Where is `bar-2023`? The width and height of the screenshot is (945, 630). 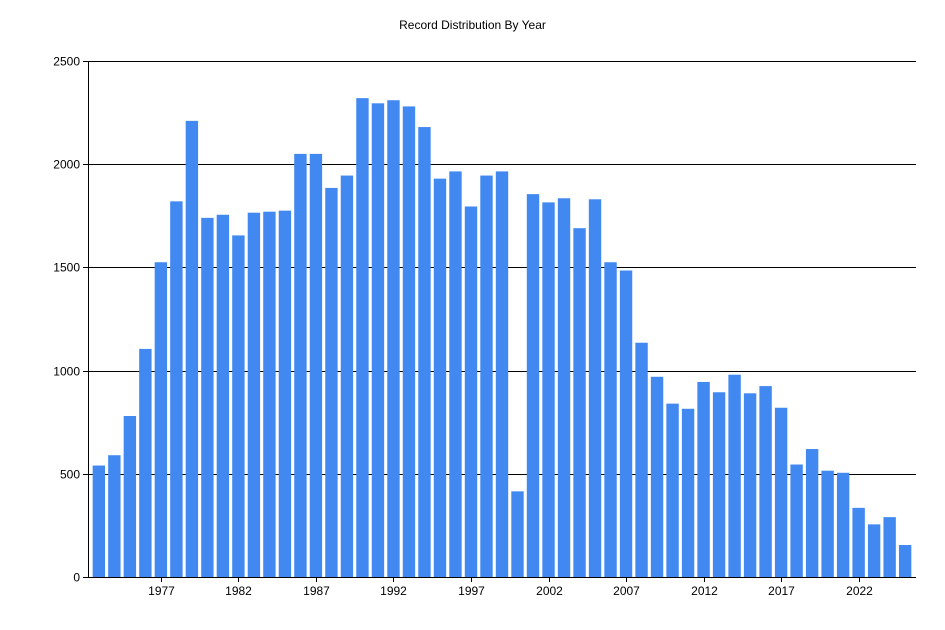 bar-2023 is located at coordinates (874, 550).